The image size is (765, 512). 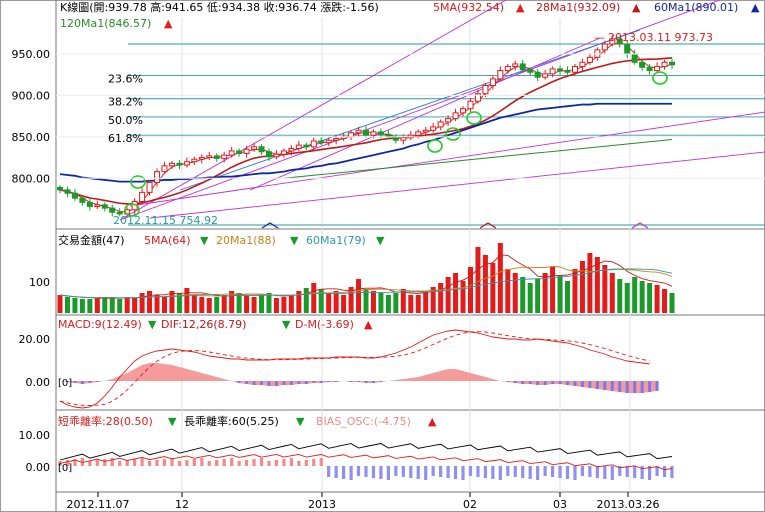 I want to click on ma60-line, so click(x=365, y=142).